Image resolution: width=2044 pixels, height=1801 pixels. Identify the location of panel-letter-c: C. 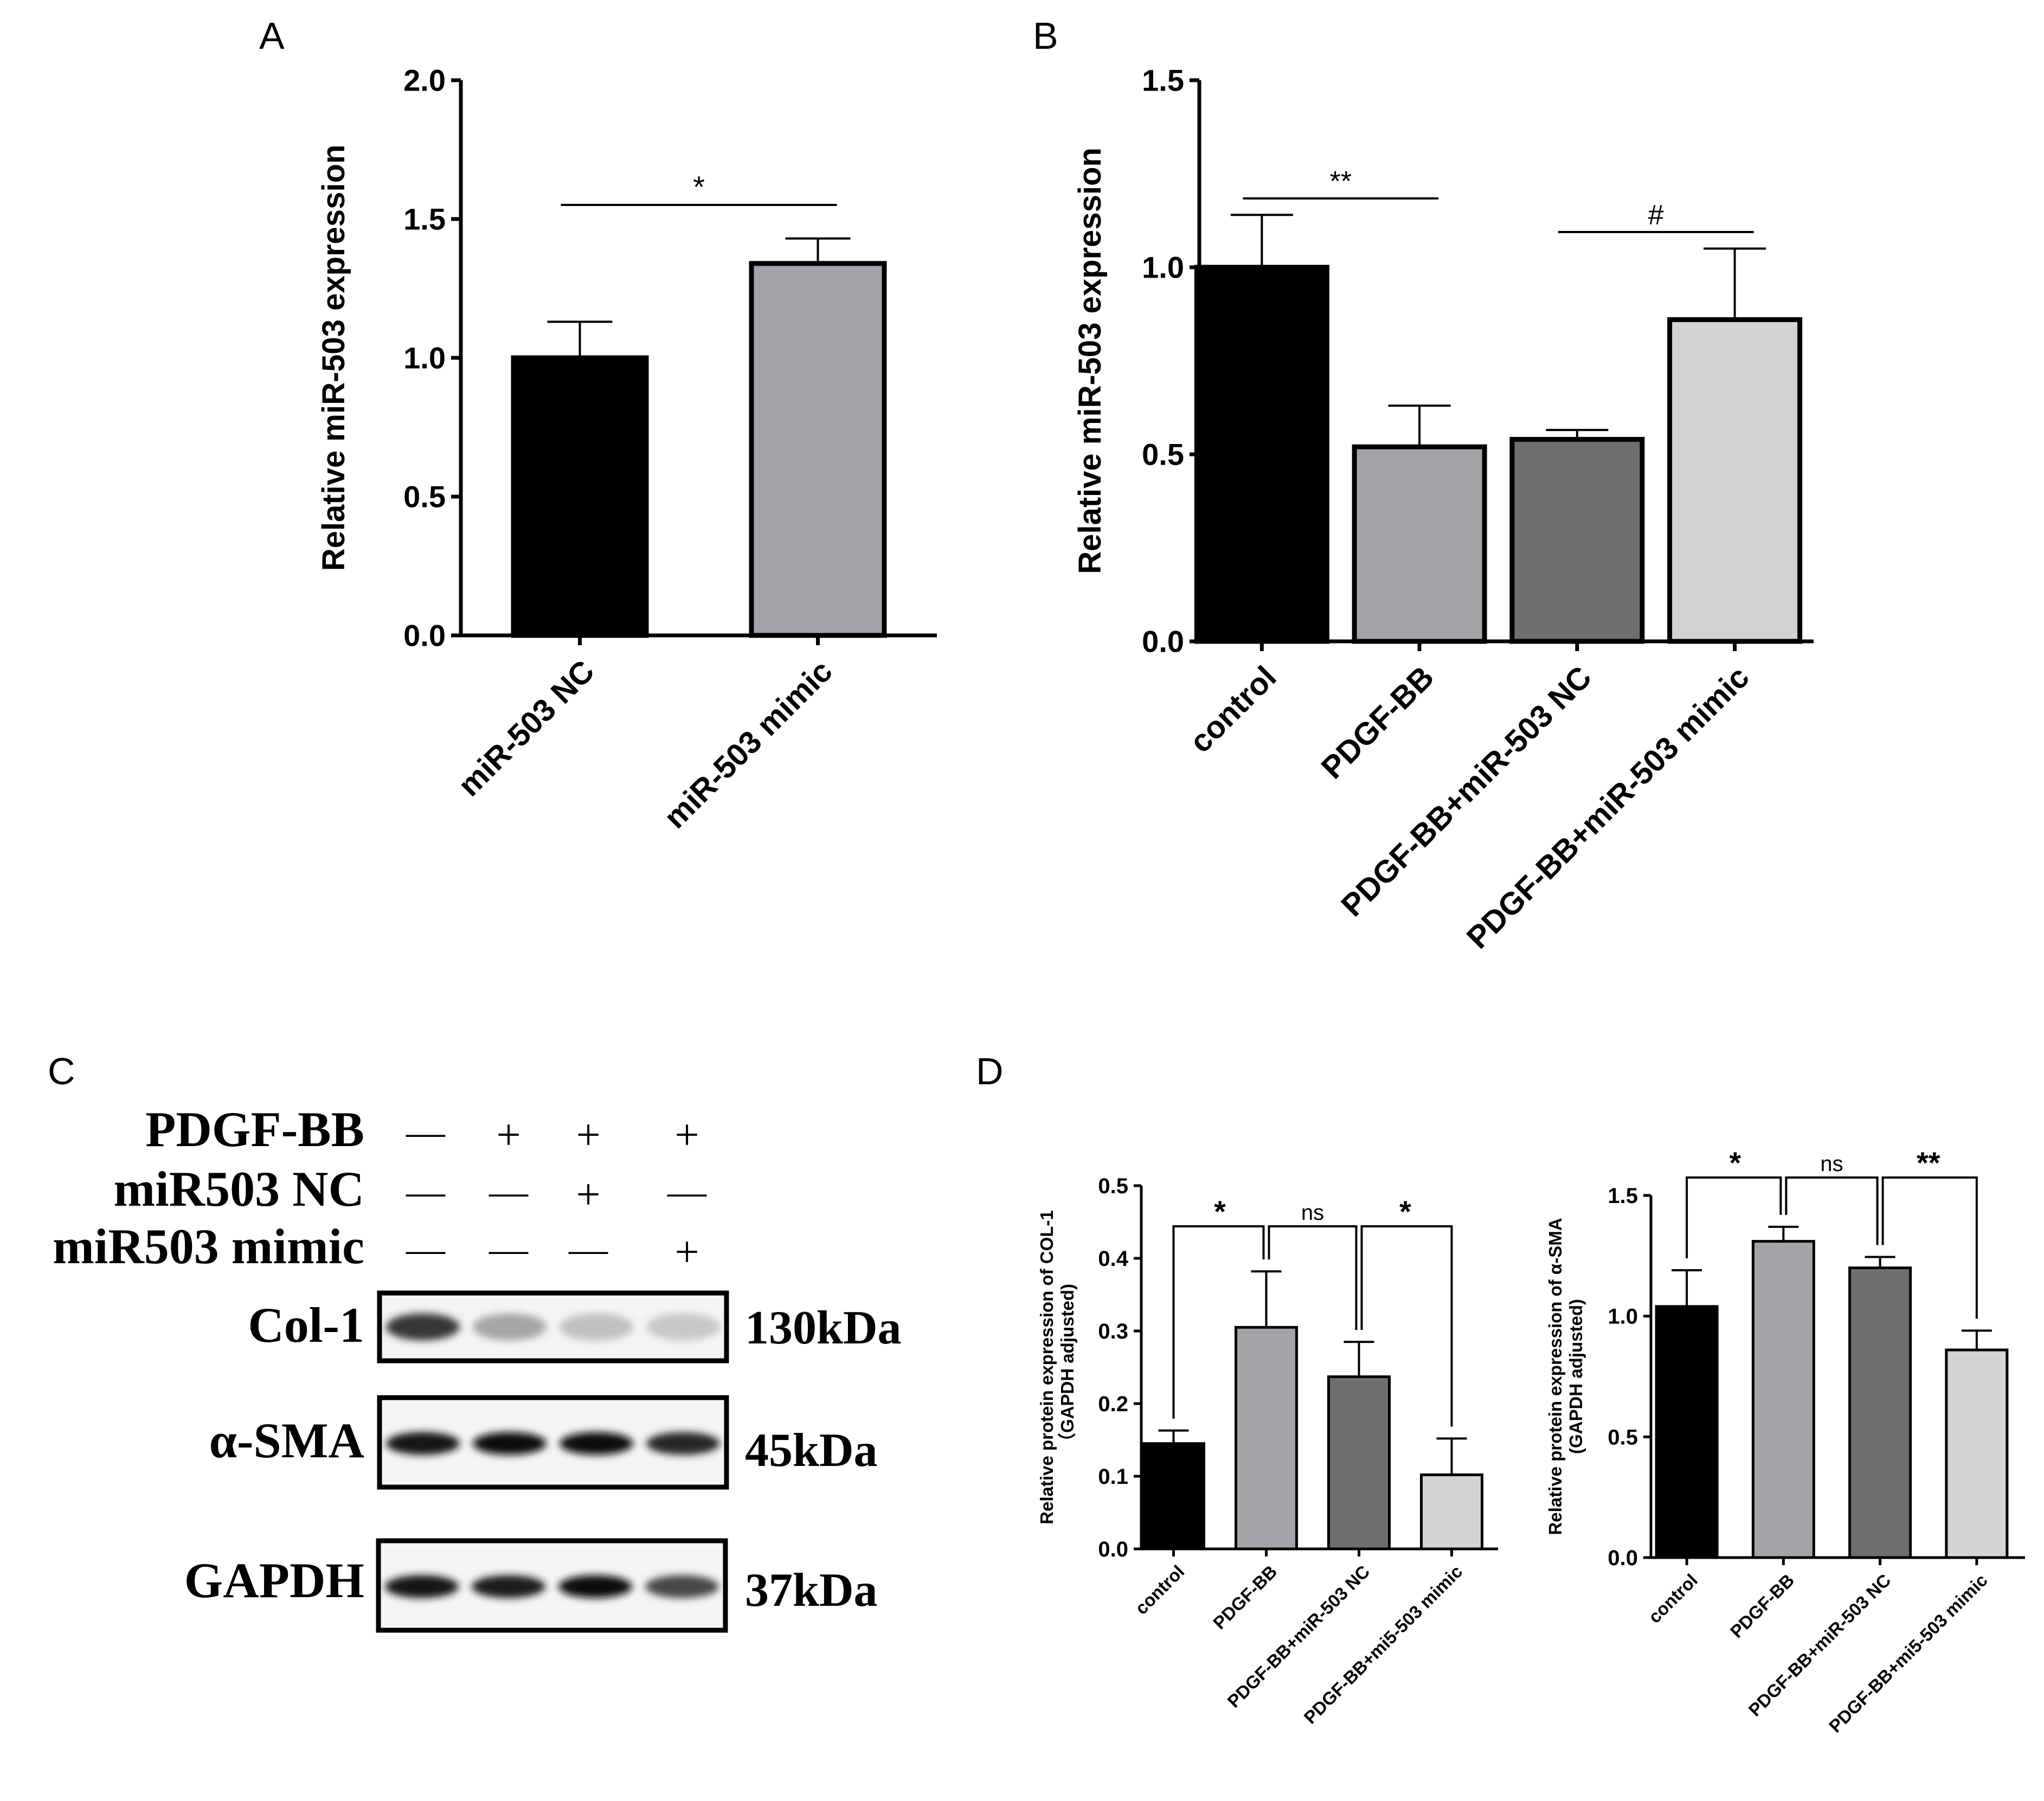
(61, 1071).